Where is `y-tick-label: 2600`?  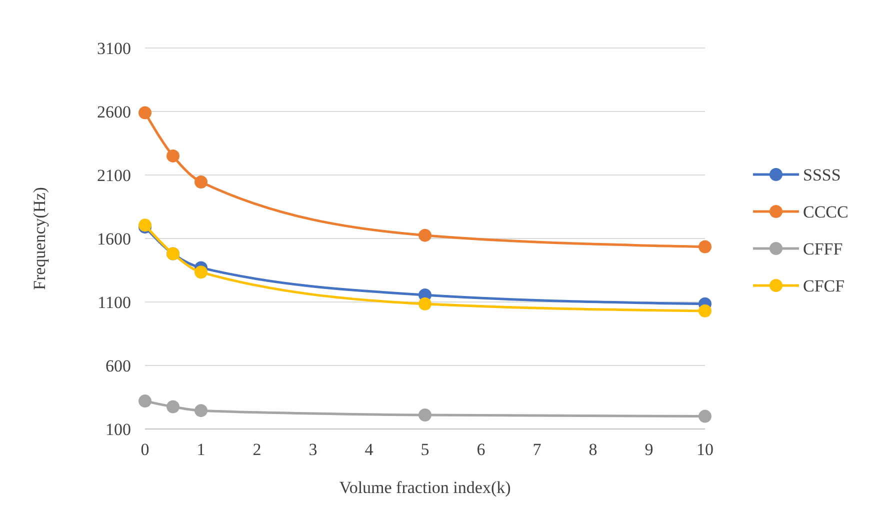
y-tick-label: 2600 is located at coordinates (114, 112).